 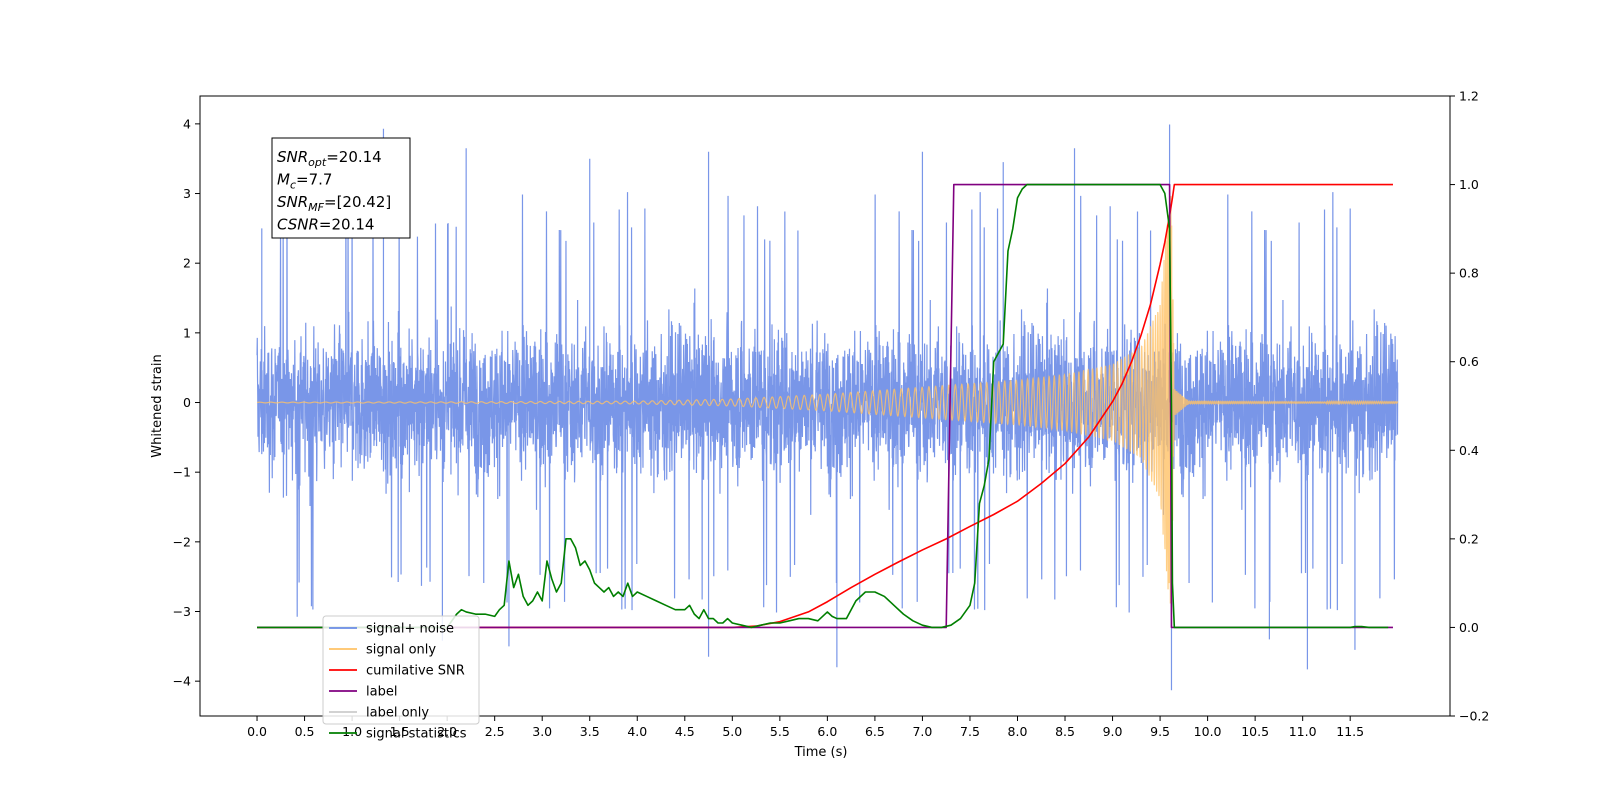 What do you see at coordinates (352, 731) in the screenshot?
I see `x-tick-label: 1.0` at bounding box center [352, 731].